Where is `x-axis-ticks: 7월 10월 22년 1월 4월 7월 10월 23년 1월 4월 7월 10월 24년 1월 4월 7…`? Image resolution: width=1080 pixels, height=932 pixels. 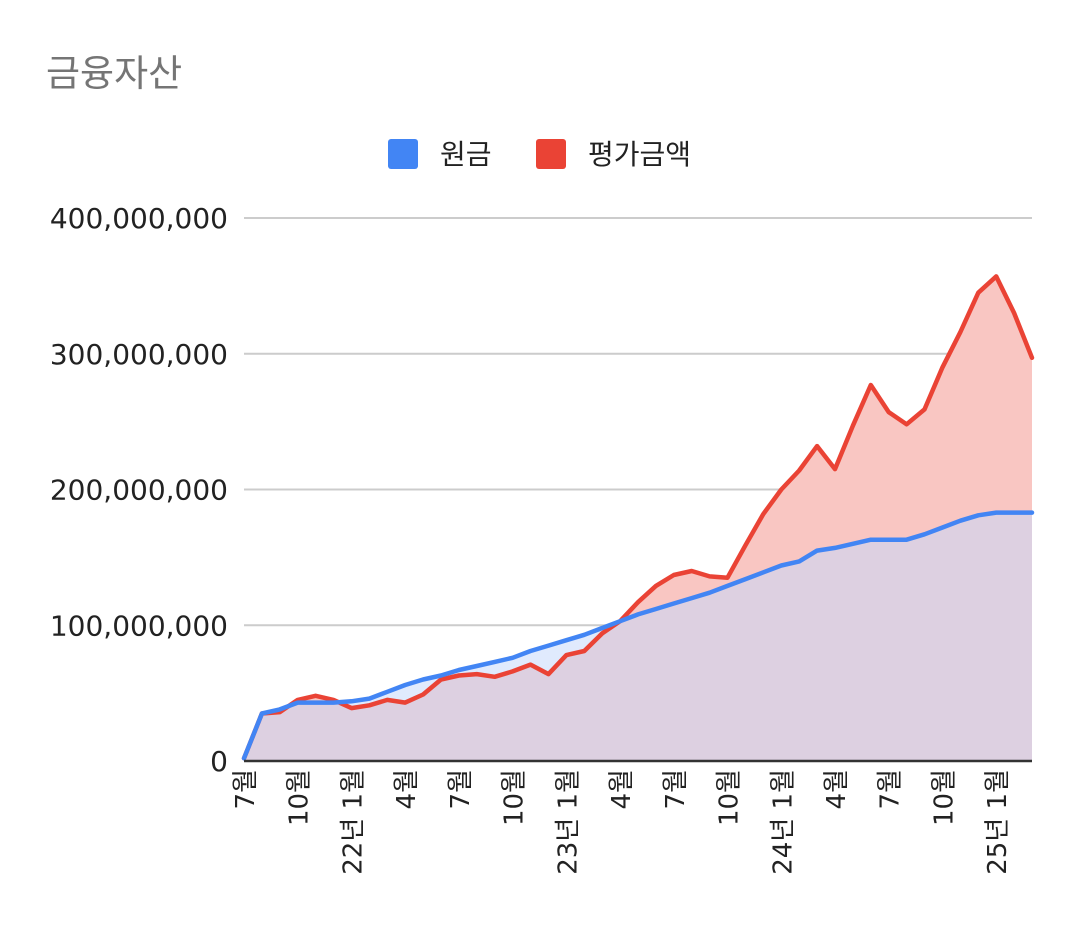 x-axis-ticks: 7월 10월 22년 1월 4월 7월 10월 23년 1월 4월 7월 10월 24년 1월 4월 7… is located at coordinates (622, 822).